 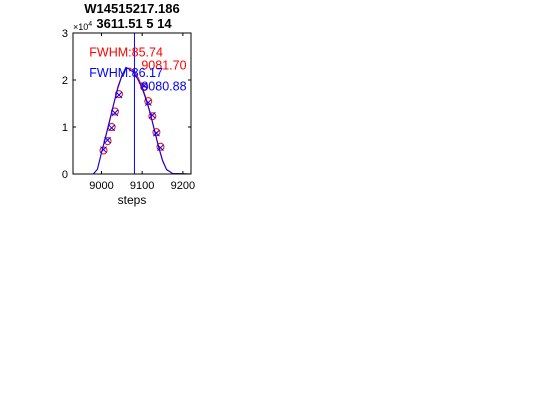 I want to click on x-axis-label: steps, so click(x=132, y=200).